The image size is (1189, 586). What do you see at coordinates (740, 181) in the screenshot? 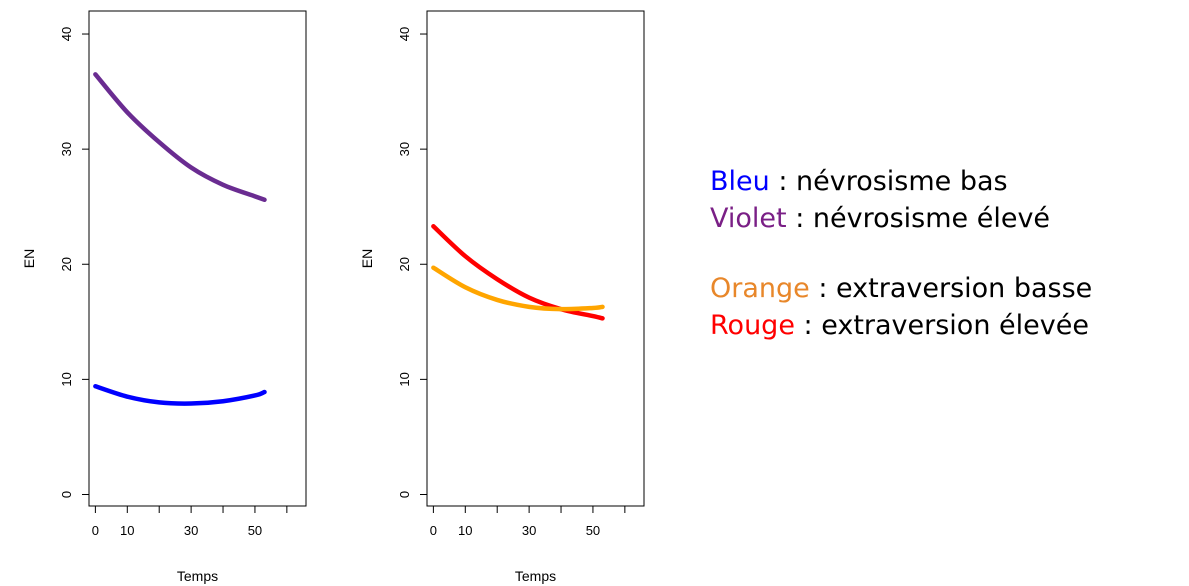
I see `legend-color-word: Bleu` at bounding box center [740, 181].